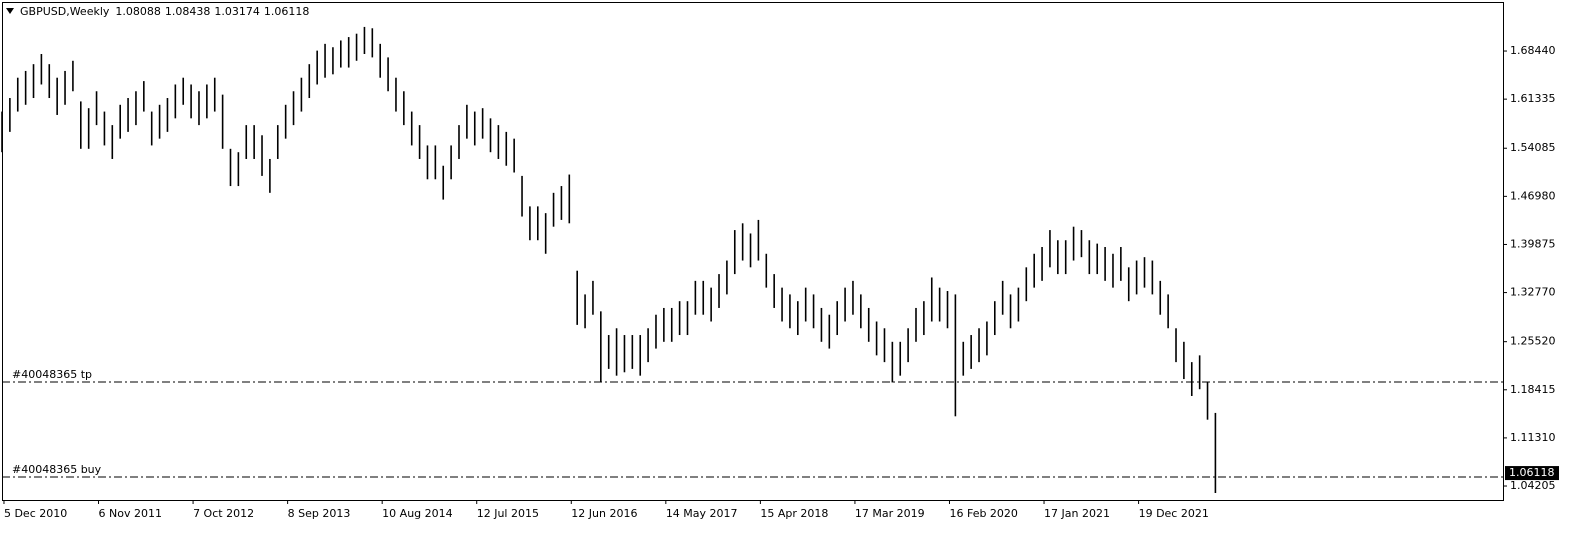 The image size is (1592, 535). Describe the element at coordinates (1533, 485) in the screenshot. I see `y-tick-label: 1.04205` at that location.